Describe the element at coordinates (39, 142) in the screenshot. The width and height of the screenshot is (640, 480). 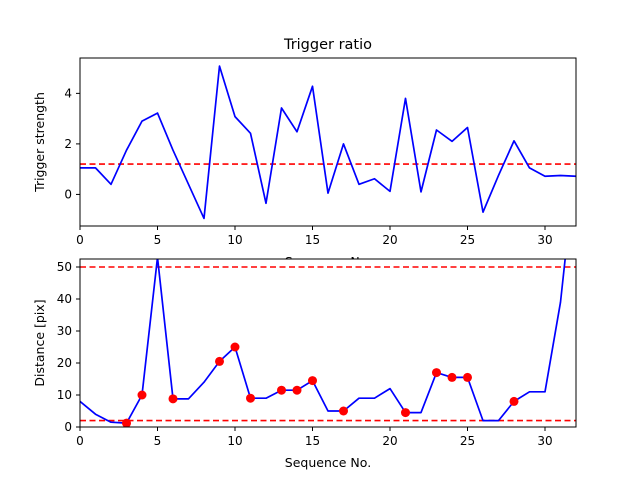
I see `y-axis-label: Trigger strength` at that location.